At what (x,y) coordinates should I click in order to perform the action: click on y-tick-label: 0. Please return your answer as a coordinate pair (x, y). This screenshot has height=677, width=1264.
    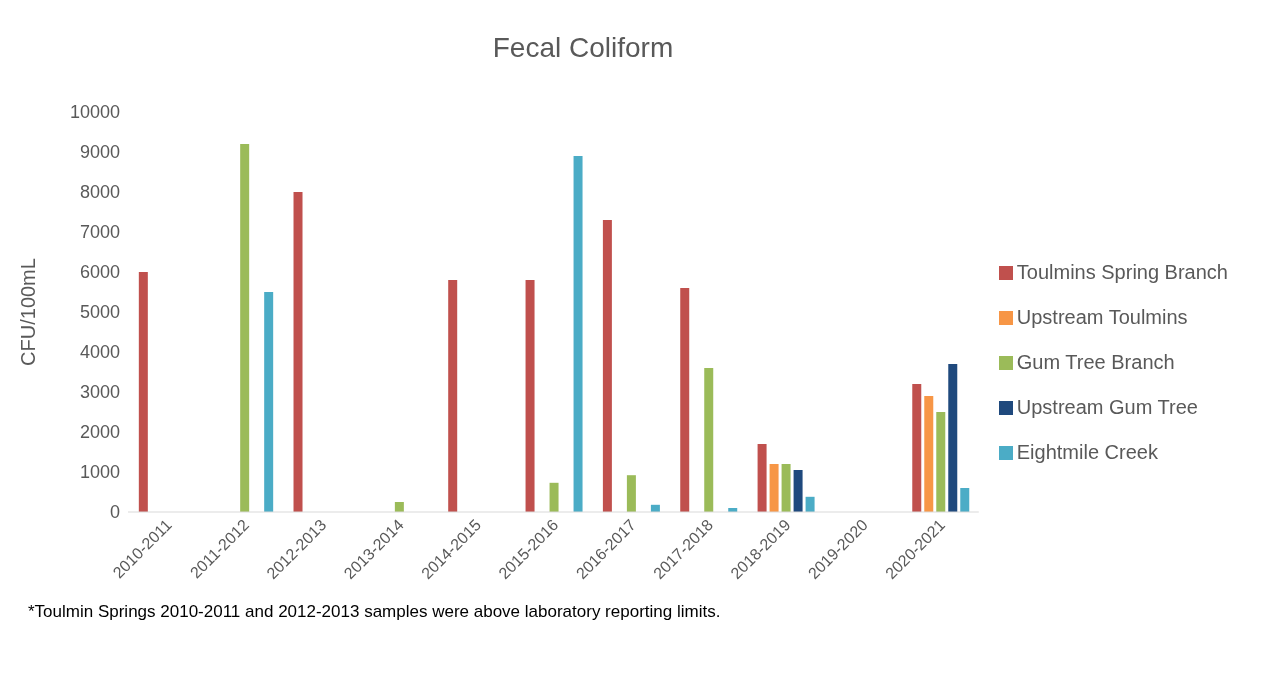
    Looking at the image, I should click on (114, 512).